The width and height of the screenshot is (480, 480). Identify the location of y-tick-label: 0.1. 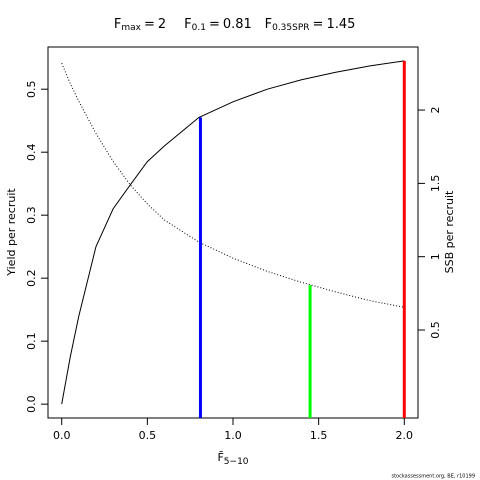
(31, 341).